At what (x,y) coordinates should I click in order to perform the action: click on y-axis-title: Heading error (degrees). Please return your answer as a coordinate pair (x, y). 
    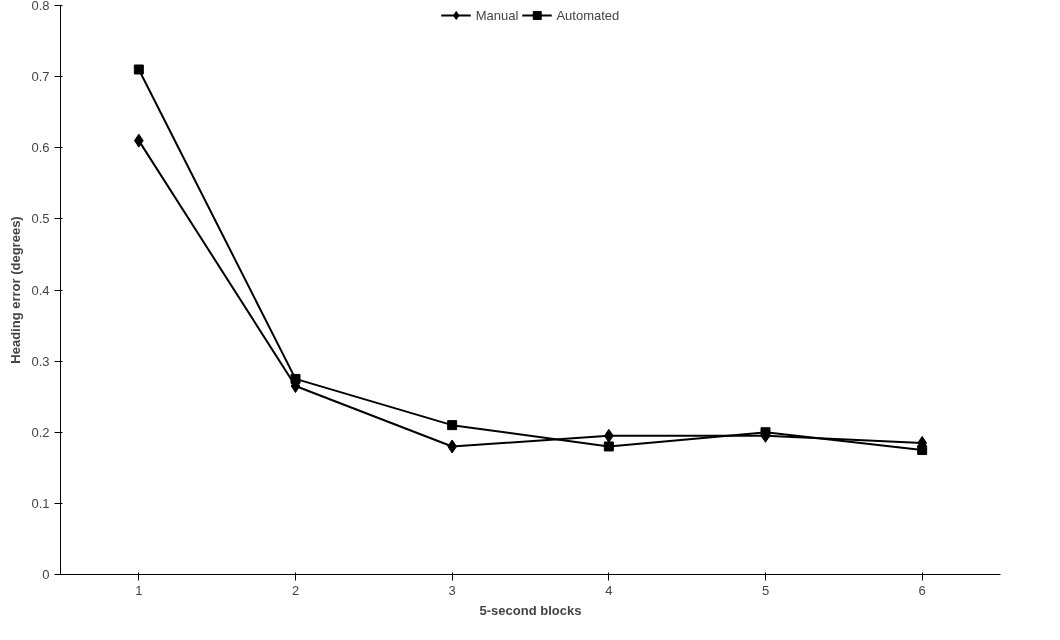
    Looking at the image, I should click on (16, 290).